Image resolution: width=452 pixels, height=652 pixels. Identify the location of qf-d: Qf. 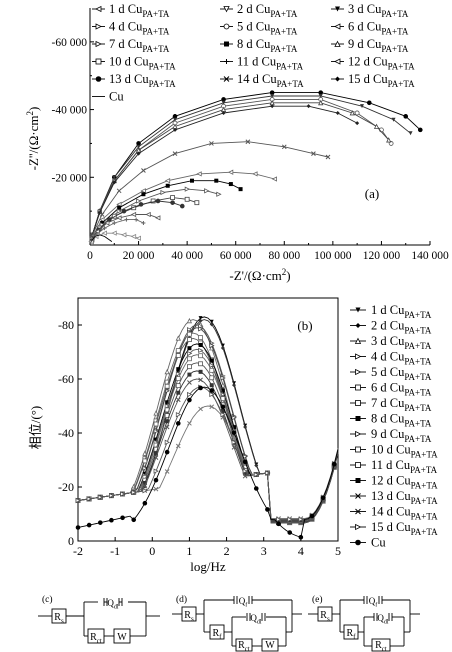
(243, 602).